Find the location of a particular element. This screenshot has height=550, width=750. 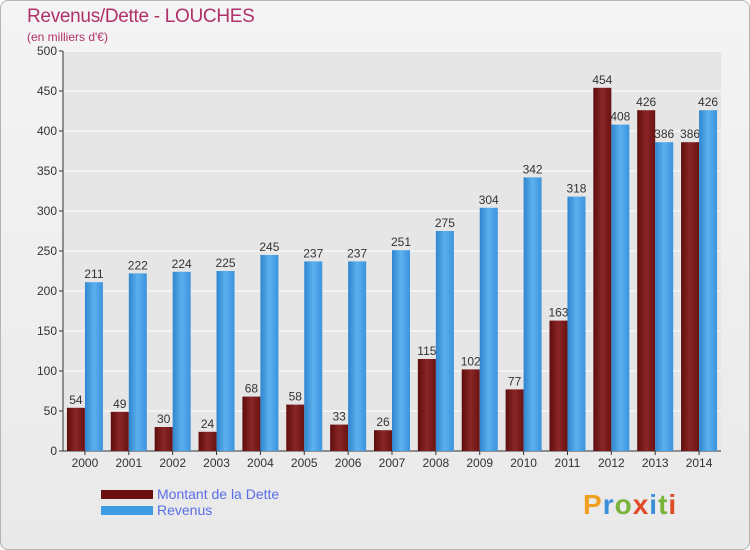

logo-letter: t is located at coordinates (663, 504).